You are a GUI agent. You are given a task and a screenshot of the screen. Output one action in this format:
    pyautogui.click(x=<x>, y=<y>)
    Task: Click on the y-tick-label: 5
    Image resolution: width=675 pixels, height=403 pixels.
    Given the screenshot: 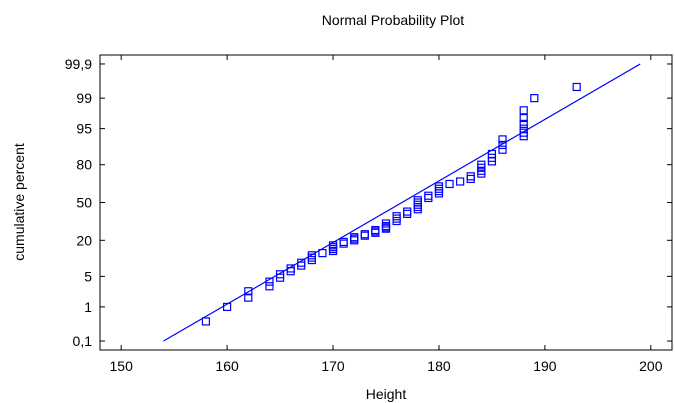 What is the action you would take?
    pyautogui.click(x=88, y=276)
    